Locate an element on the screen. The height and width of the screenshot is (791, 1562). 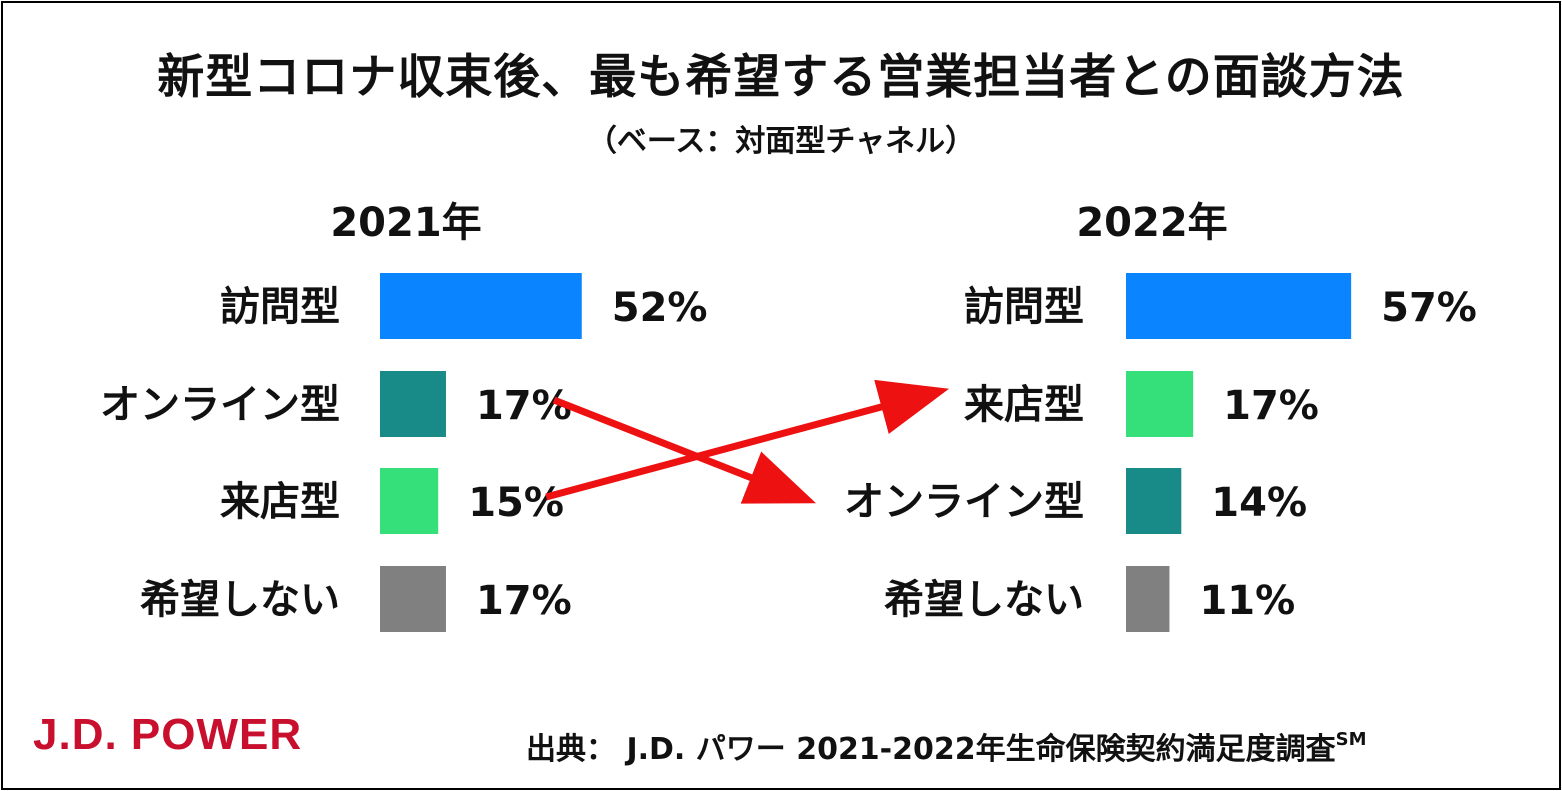
category-label-2022-online: オンライン型 is located at coordinates (964, 502).